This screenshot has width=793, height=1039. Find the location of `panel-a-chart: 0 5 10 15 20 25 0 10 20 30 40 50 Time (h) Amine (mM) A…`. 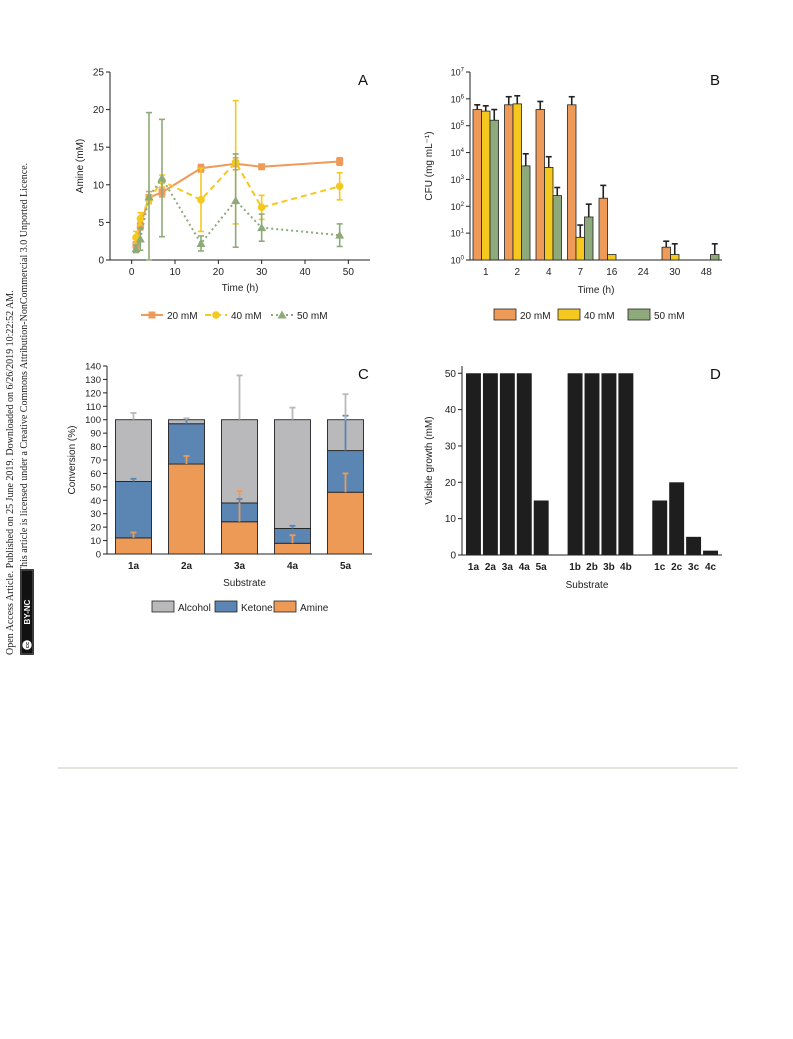

panel-a-chart: 0 5 10 15 20 25 0 10 20 30 40 50 Time (h) Amine (mM) A… is located at coordinates (222, 195).